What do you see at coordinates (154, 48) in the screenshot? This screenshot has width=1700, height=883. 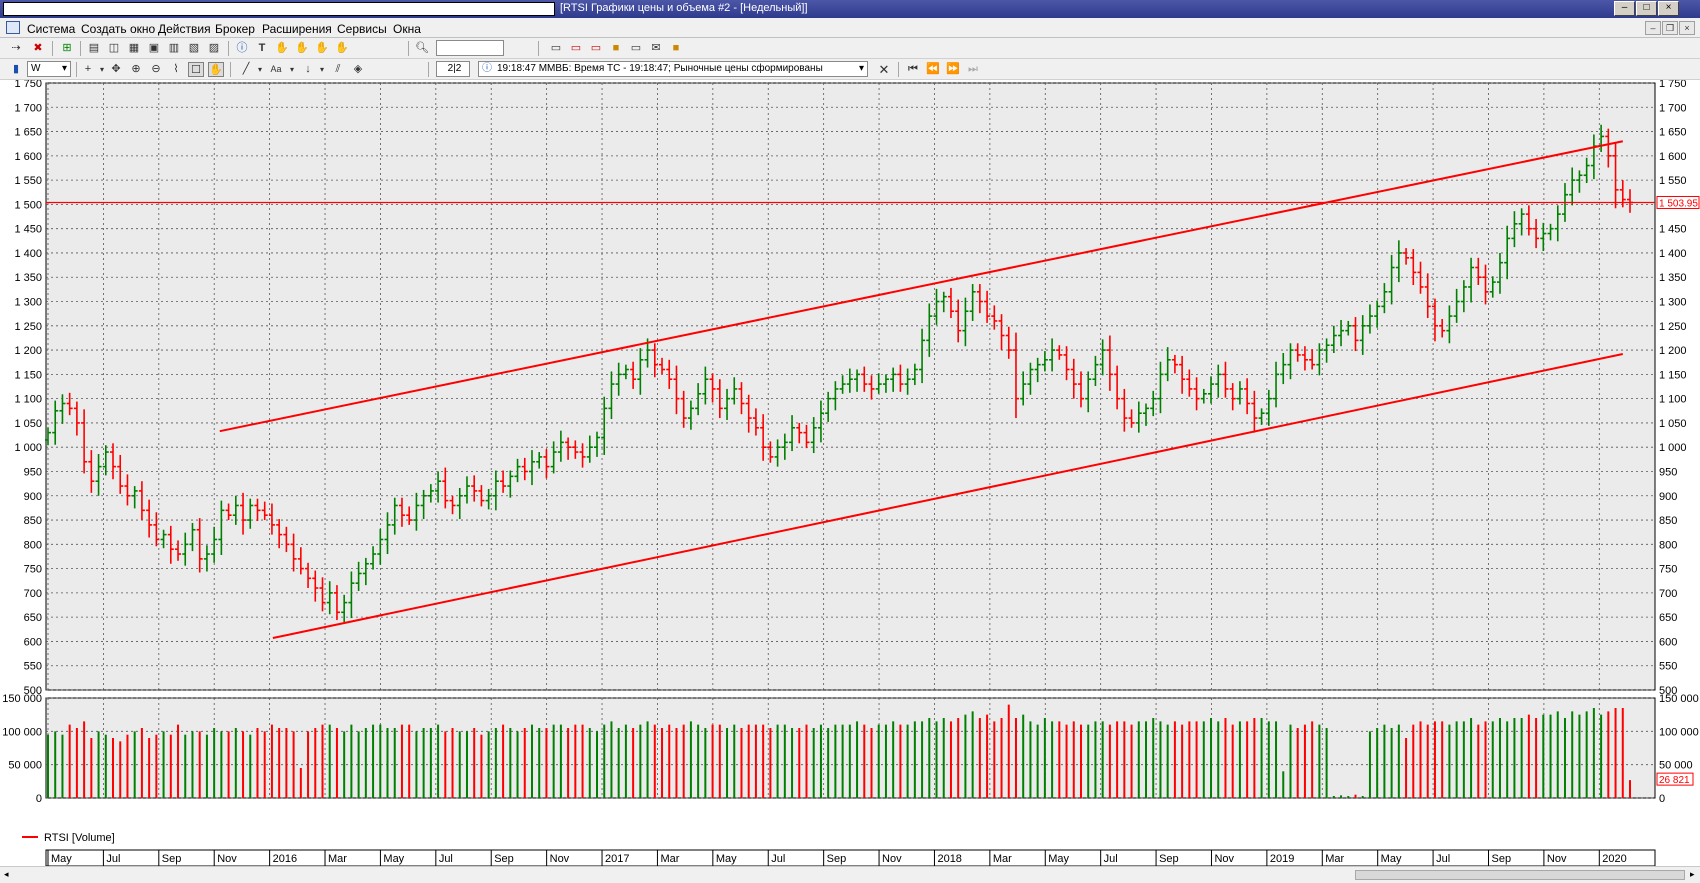 I see `portfolio-icon: ▣` at bounding box center [154, 48].